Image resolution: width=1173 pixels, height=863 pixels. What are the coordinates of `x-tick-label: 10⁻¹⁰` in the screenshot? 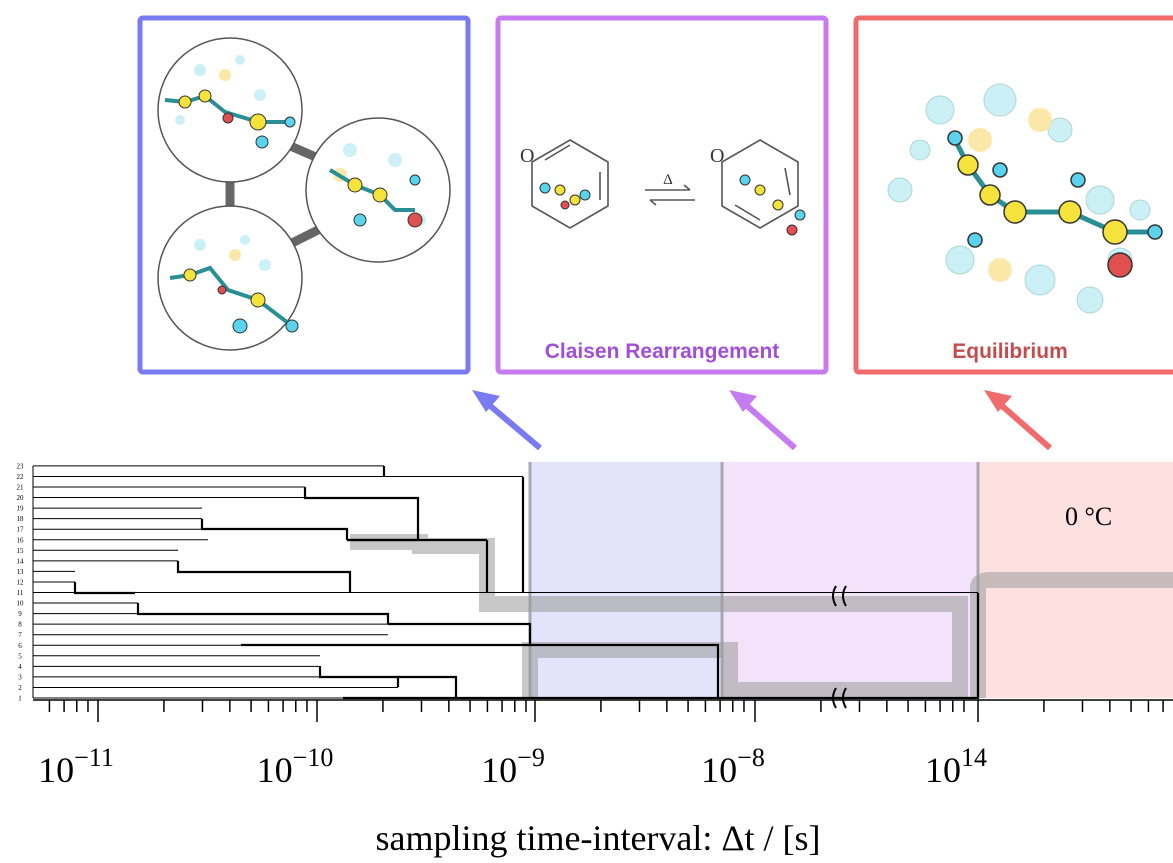 It's located at (295, 766).